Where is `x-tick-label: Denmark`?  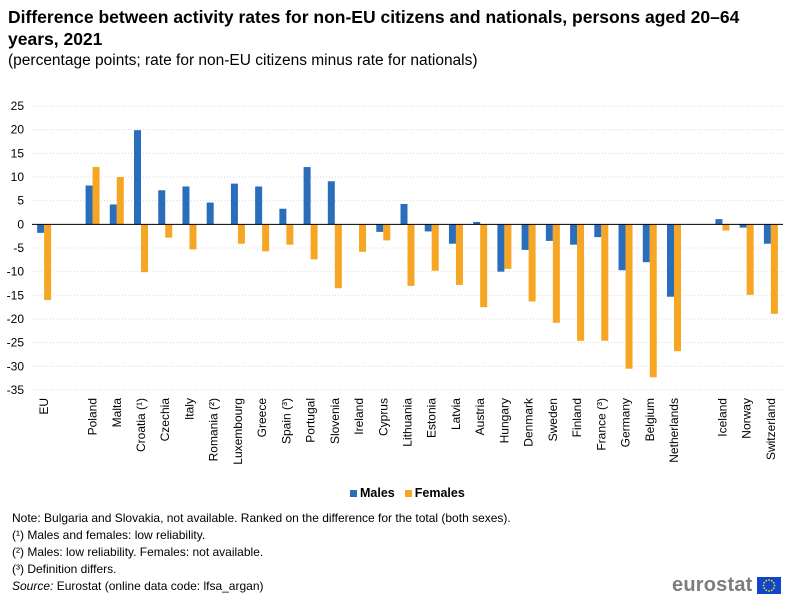
x-tick-label: Denmark is located at coordinates (529, 422).